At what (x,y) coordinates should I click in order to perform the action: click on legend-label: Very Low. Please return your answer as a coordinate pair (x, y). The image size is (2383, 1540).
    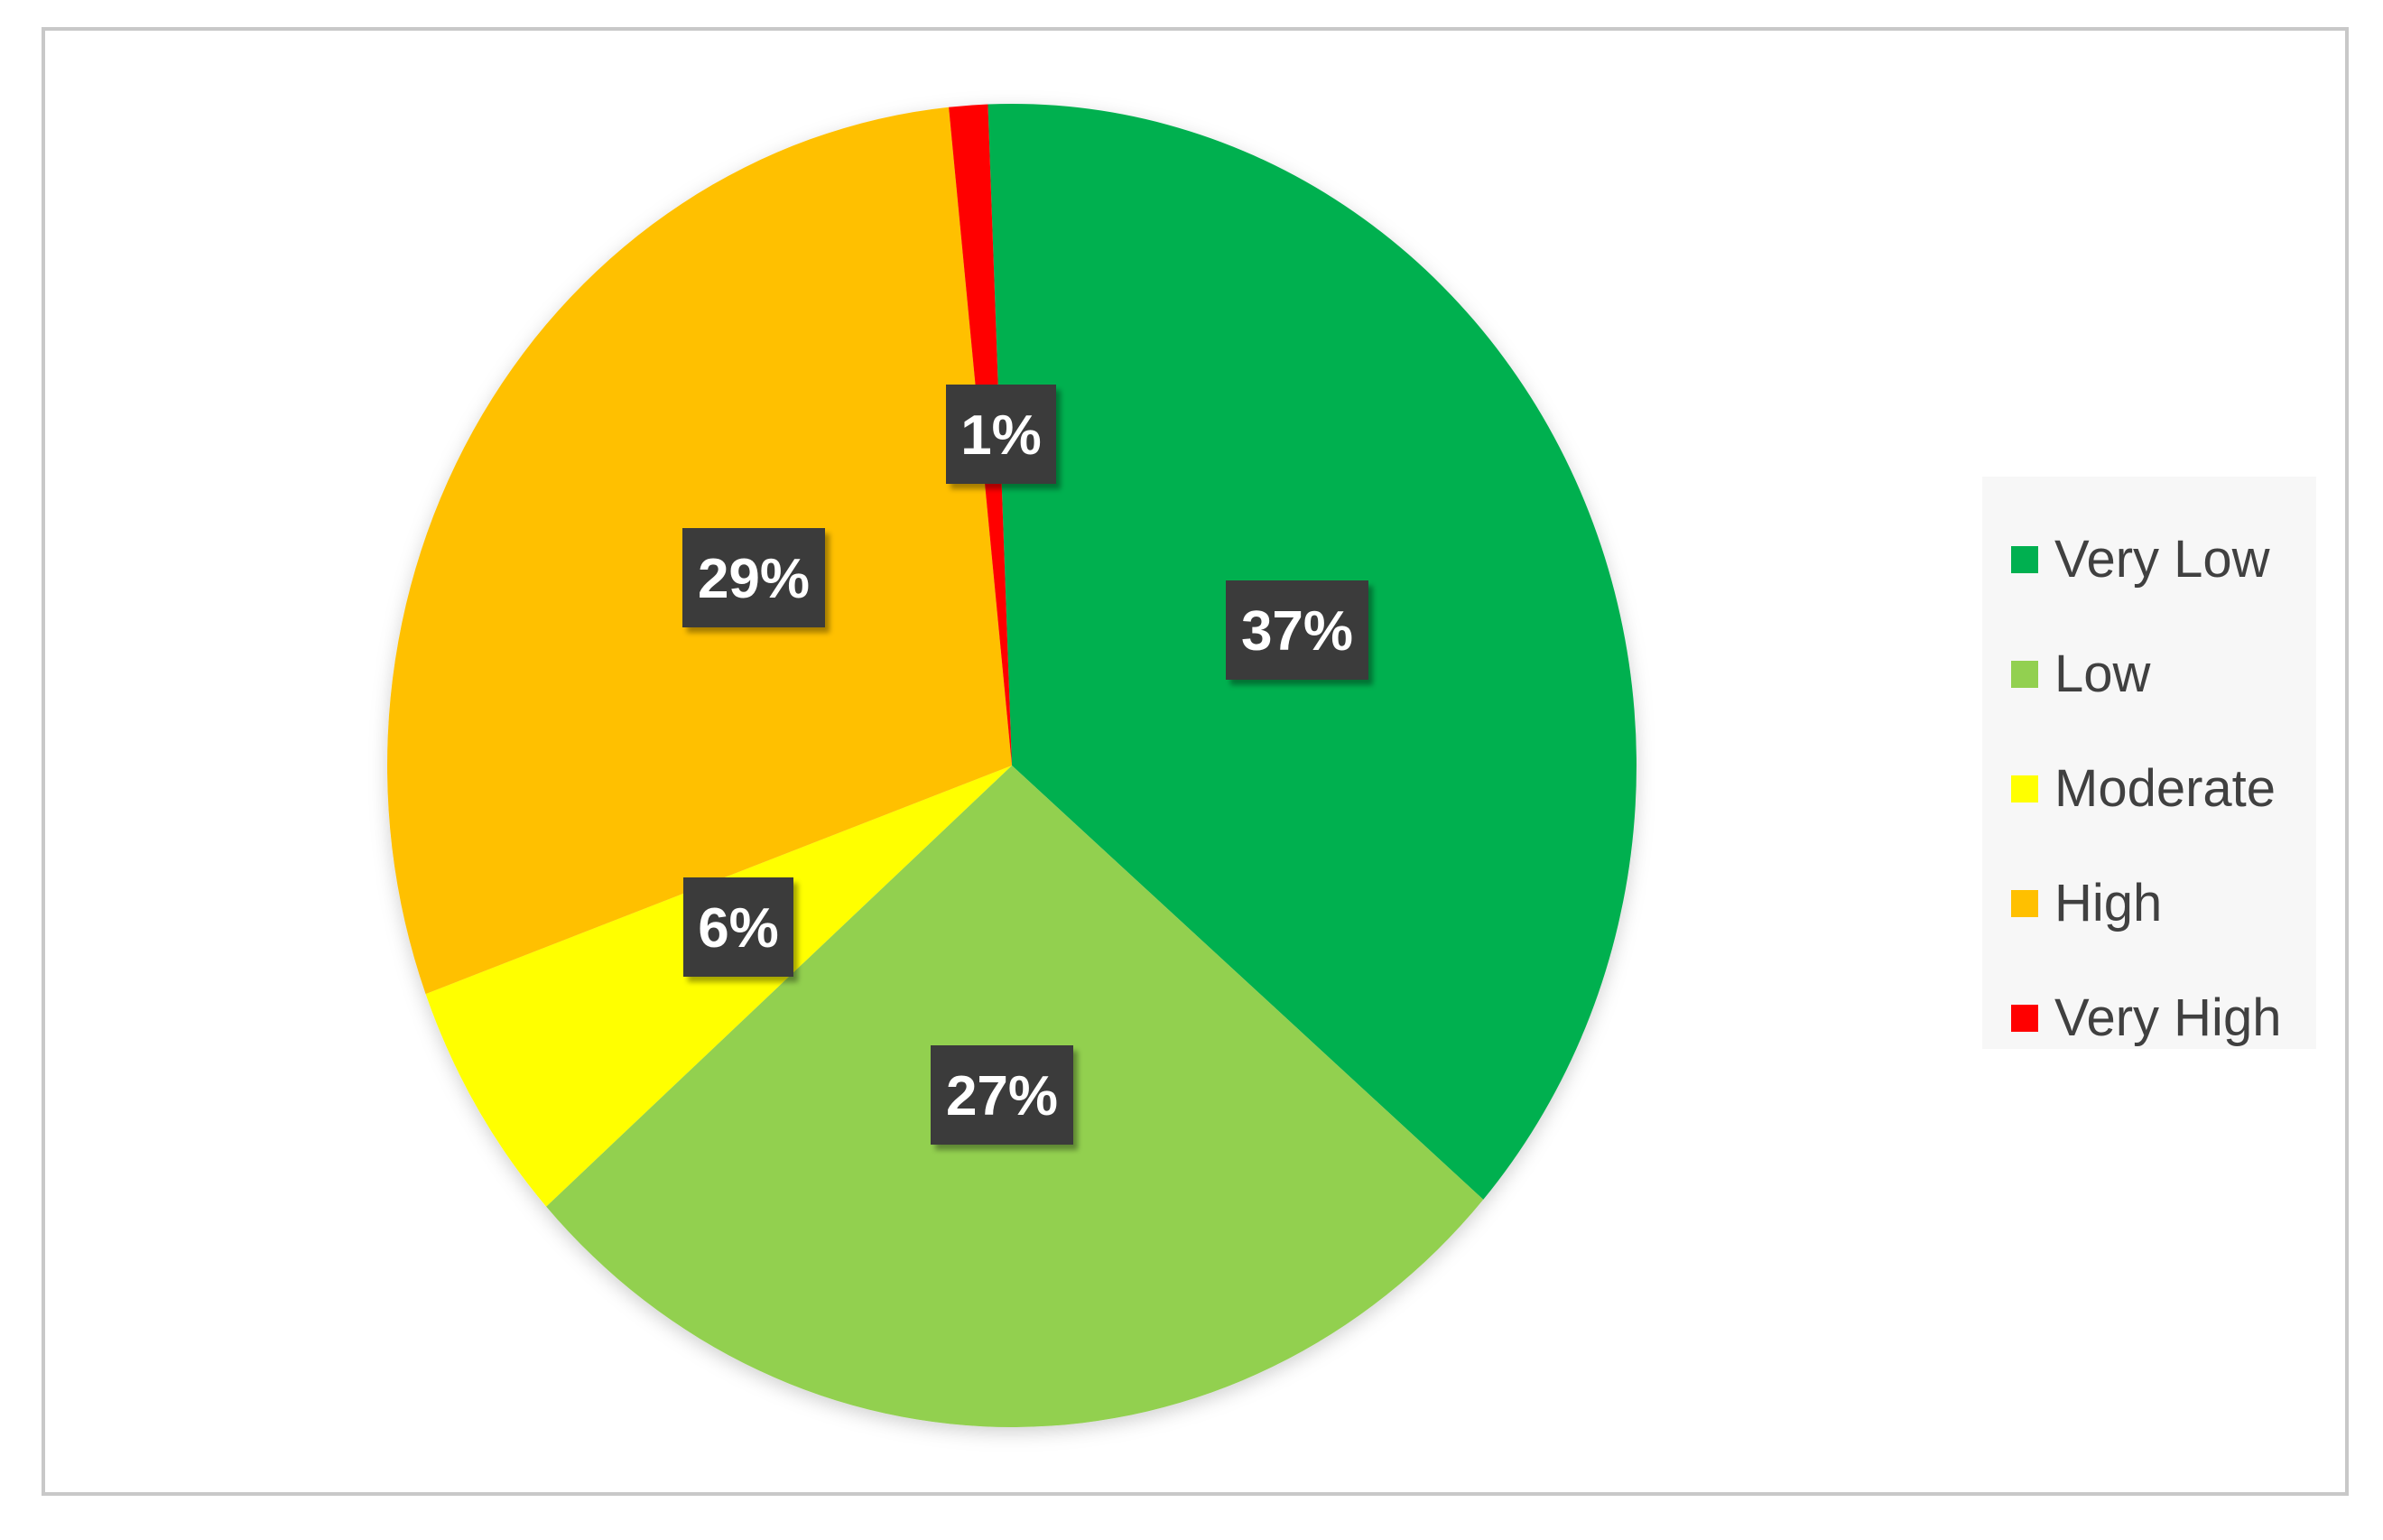
    Looking at the image, I should click on (2162, 559).